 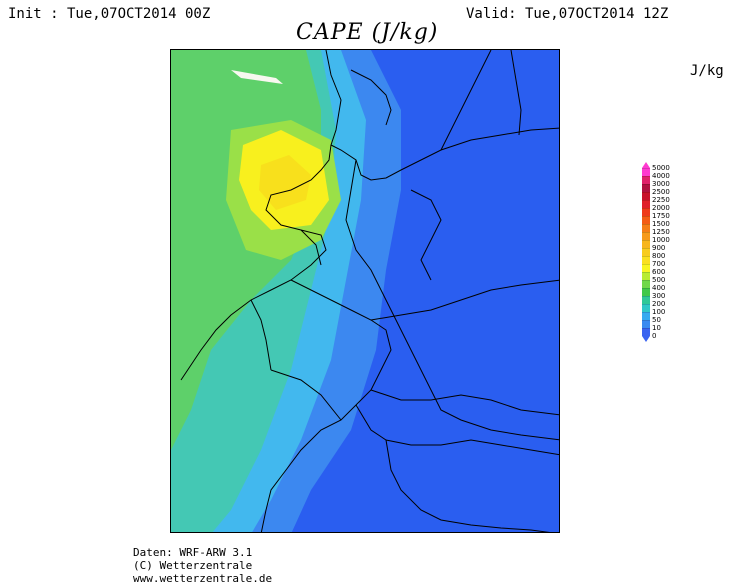 I want to click on legend-tick-label: 50, so click(x=656, y=320).